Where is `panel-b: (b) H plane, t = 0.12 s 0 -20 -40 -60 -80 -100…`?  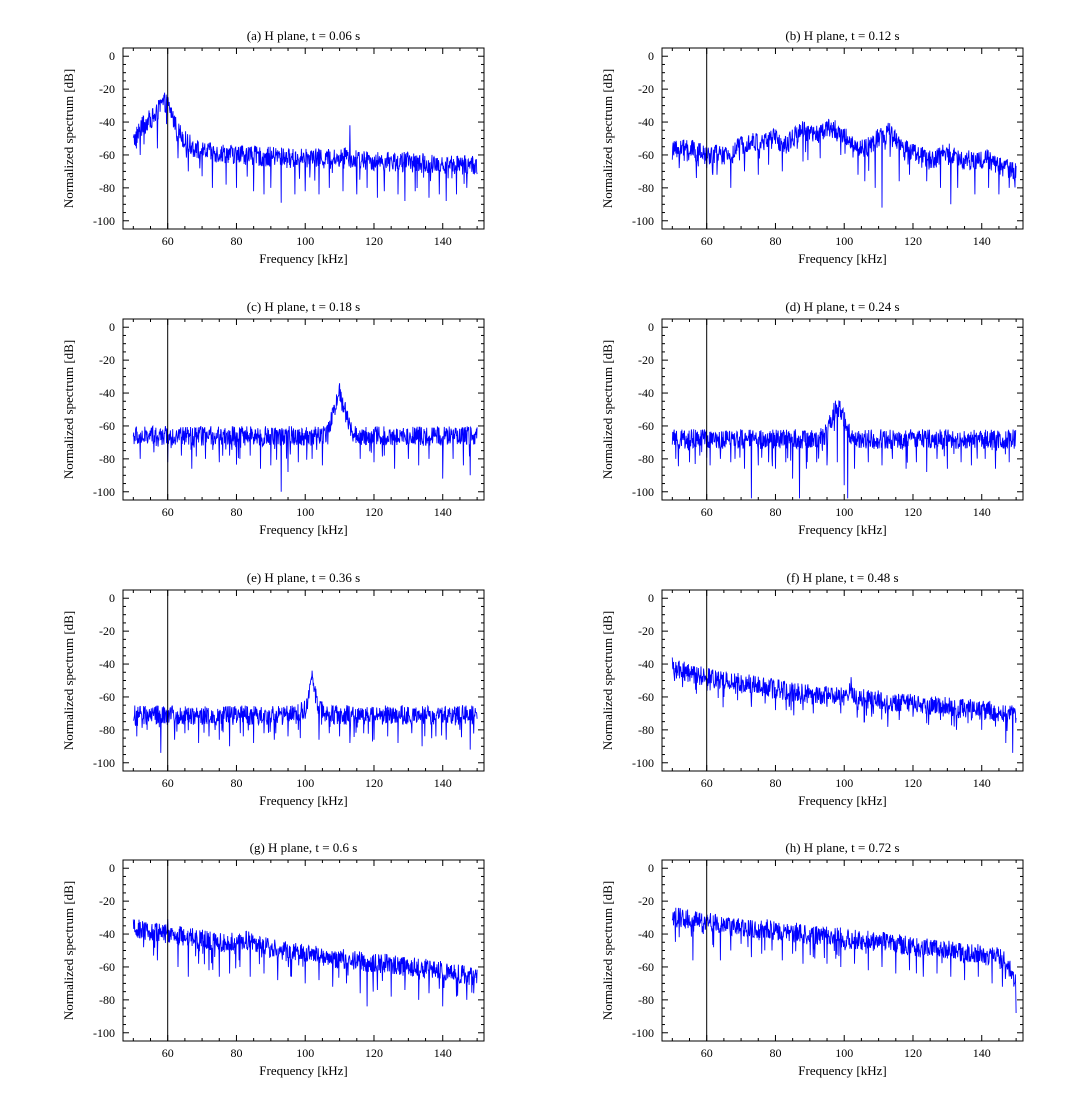
panel-b: (b) H plane, t = 0.12 s 0 -20 -40 -60 -80 -100… is located at coordinates (812, 147).